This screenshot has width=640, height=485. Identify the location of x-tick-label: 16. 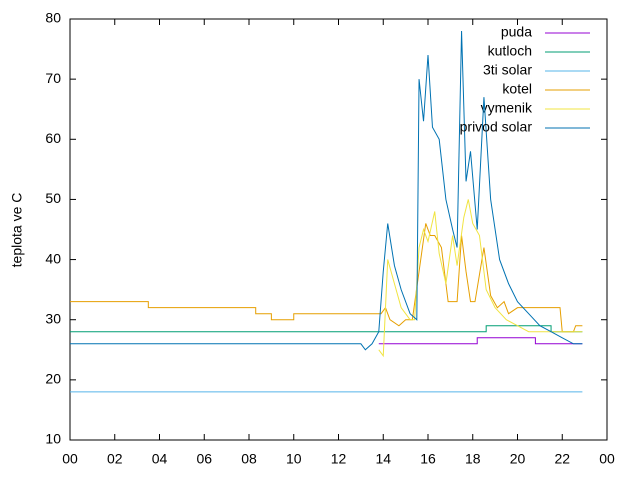
(428, 459).